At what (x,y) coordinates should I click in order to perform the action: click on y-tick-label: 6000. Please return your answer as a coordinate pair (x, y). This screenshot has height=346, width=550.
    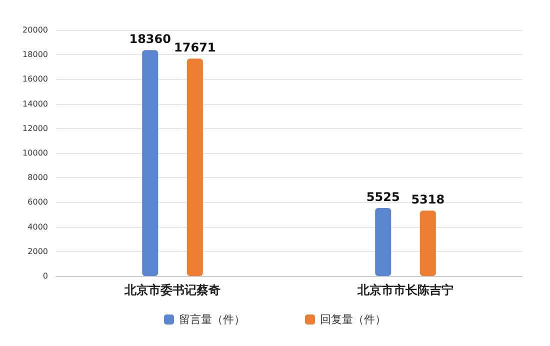
    Looking at the image, I should click on (38, 202).